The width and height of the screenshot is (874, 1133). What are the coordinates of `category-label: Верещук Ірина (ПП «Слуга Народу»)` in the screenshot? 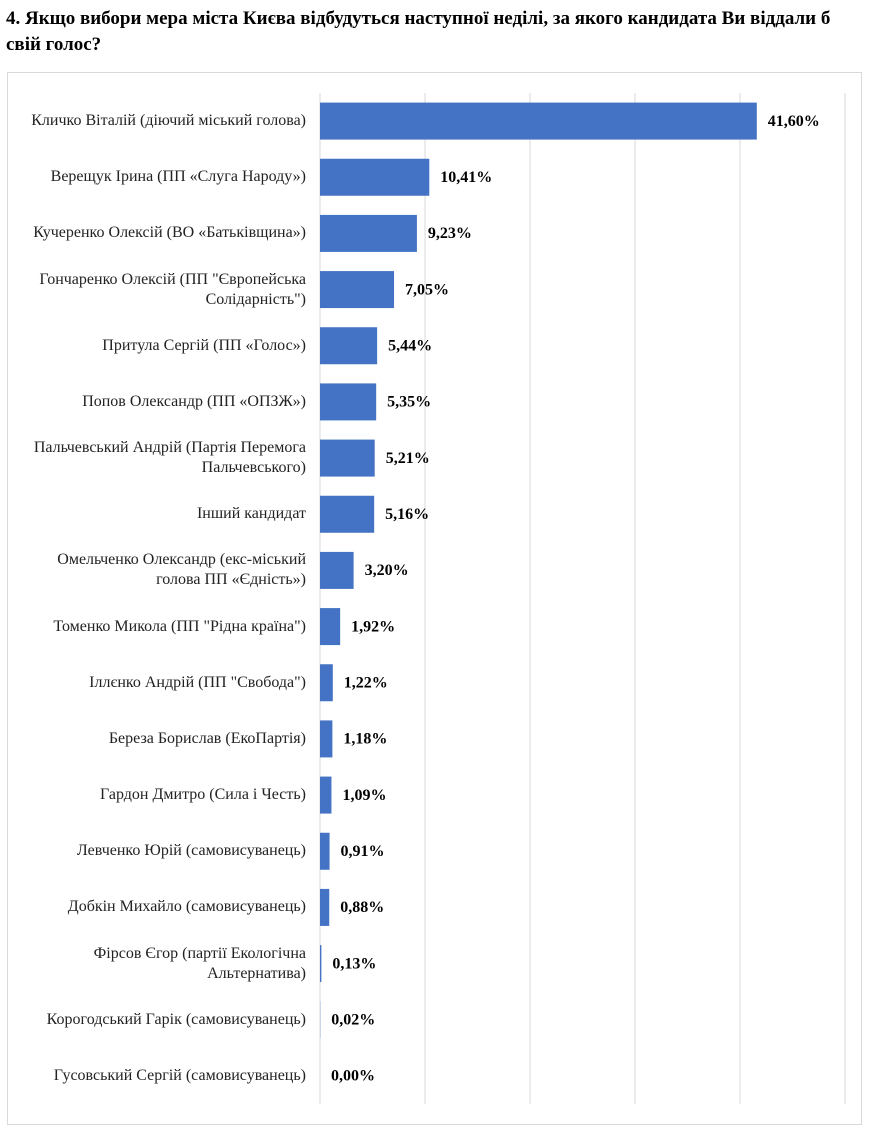 It's located at (178, 177).